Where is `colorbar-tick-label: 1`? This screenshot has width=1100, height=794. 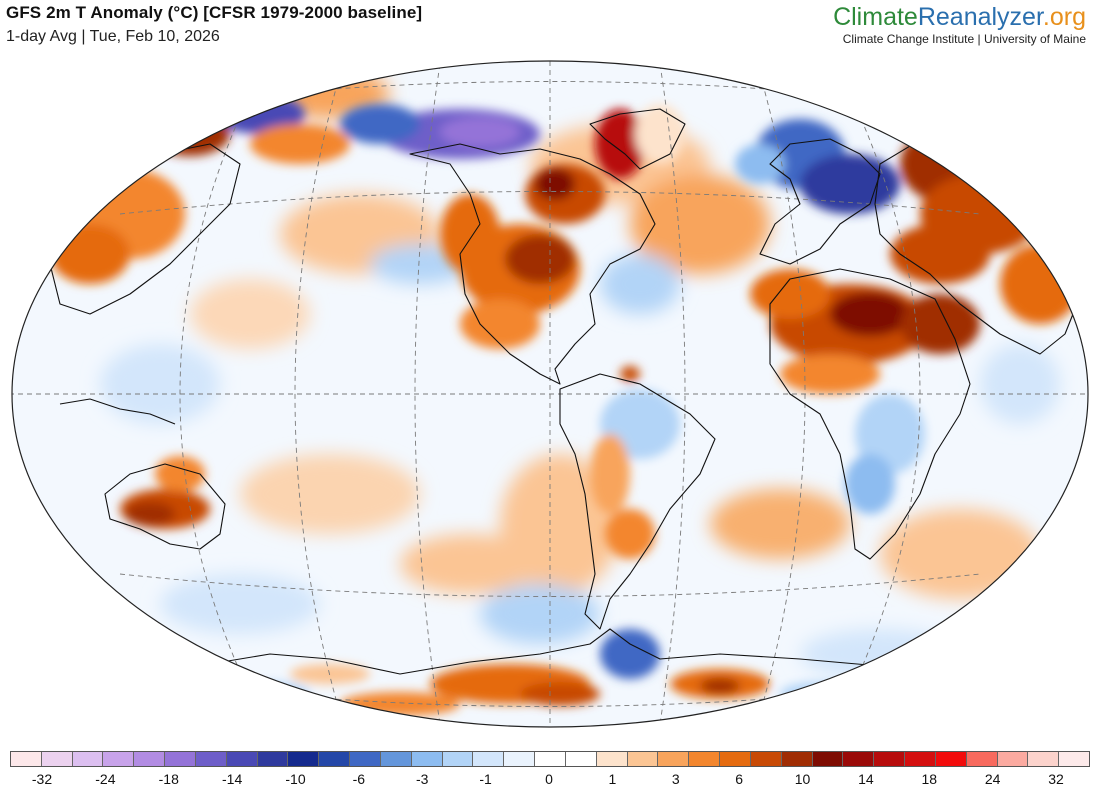
colorbar-tick-label: 1 is located at coordinates (612, 779).